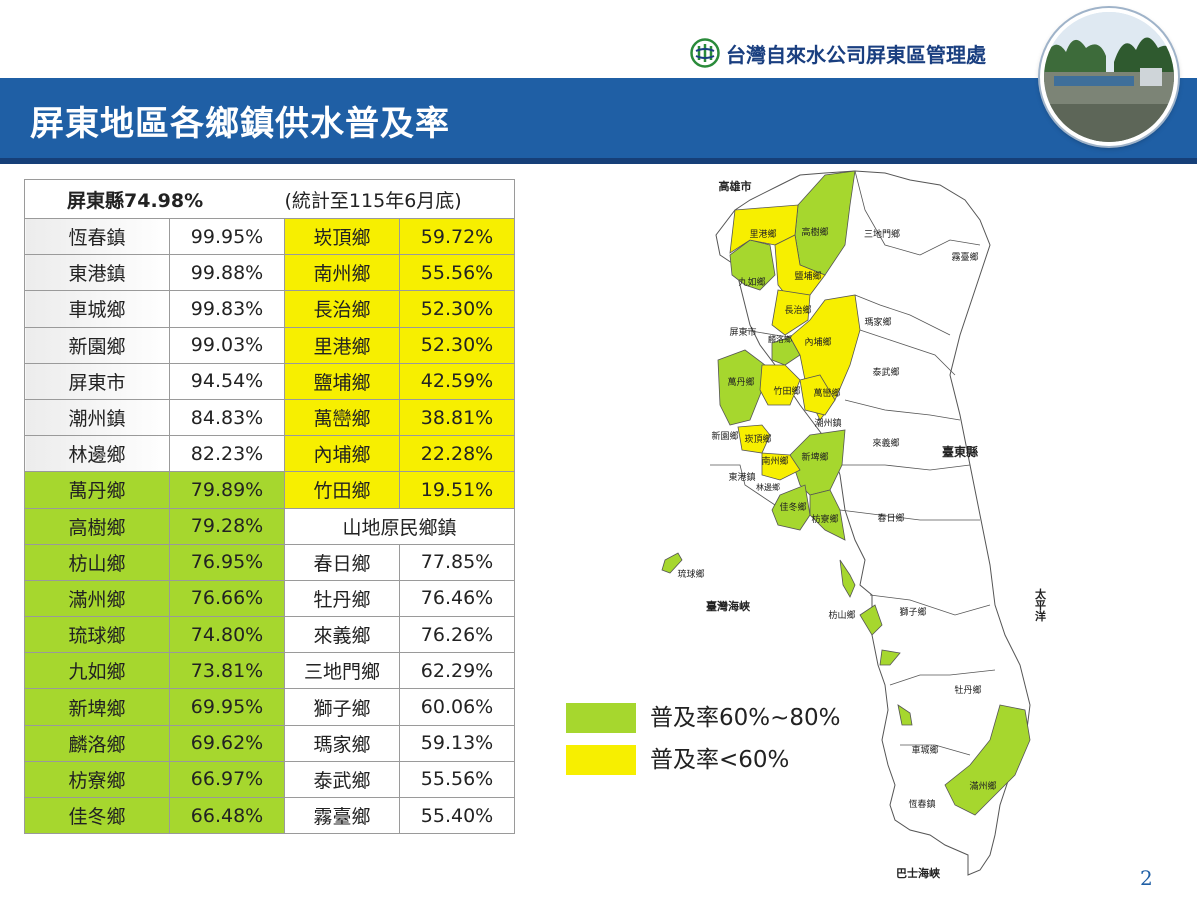 The height and width of the screenshot is (897, 1197). I want to click on map-label-taitung: 臺東縣, so click(960, 451).